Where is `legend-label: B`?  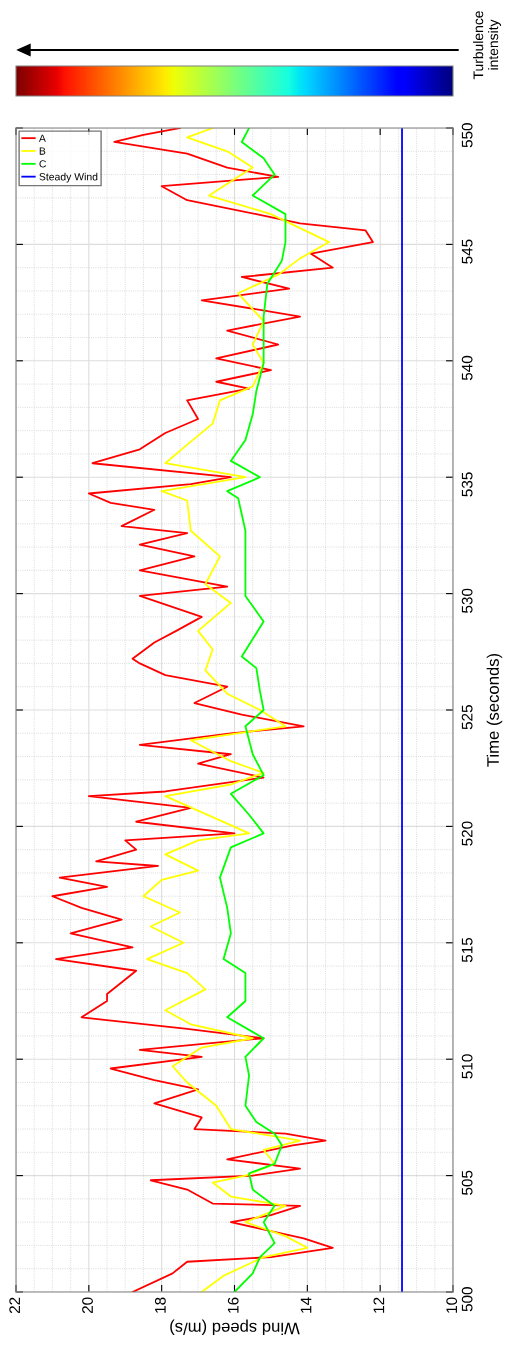 legend-label: B is located at coordinates (42, 151).